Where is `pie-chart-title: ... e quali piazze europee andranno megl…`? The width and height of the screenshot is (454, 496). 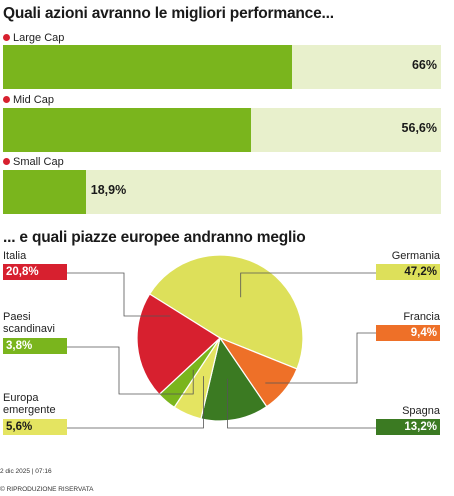
pie-chart-title: ... e quali piazze europee andranno megl… is located at coordinates (154, 237).